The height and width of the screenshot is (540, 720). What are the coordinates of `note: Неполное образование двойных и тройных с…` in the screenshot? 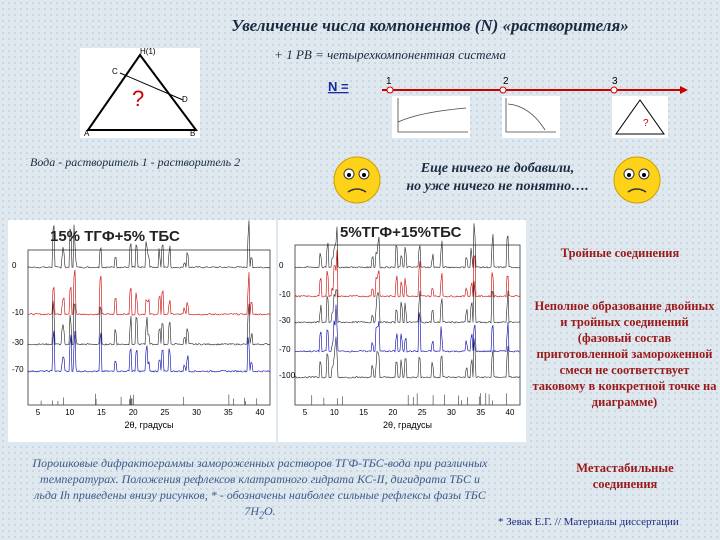 It's located at (624, 354).